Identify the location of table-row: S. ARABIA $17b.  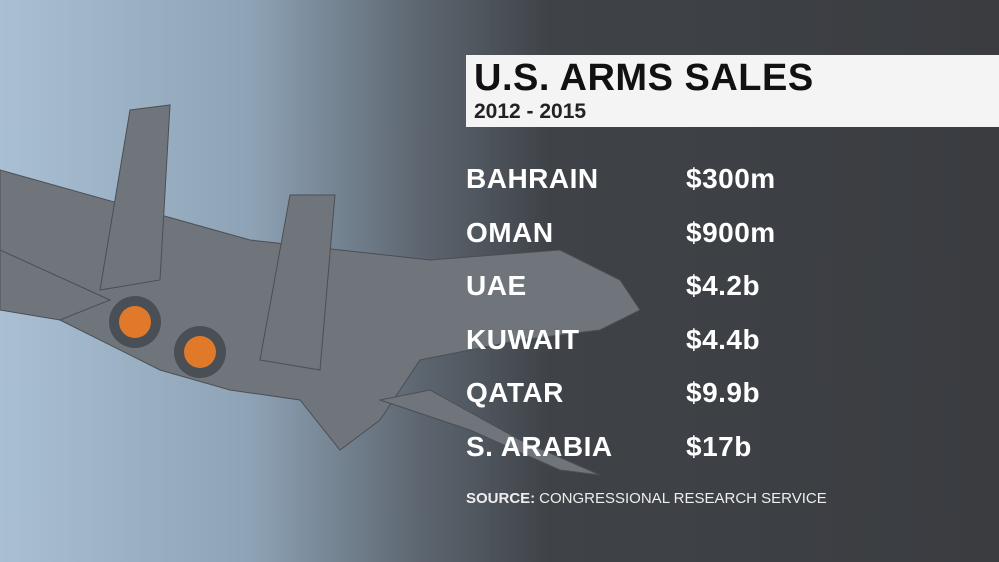
(716, 451).